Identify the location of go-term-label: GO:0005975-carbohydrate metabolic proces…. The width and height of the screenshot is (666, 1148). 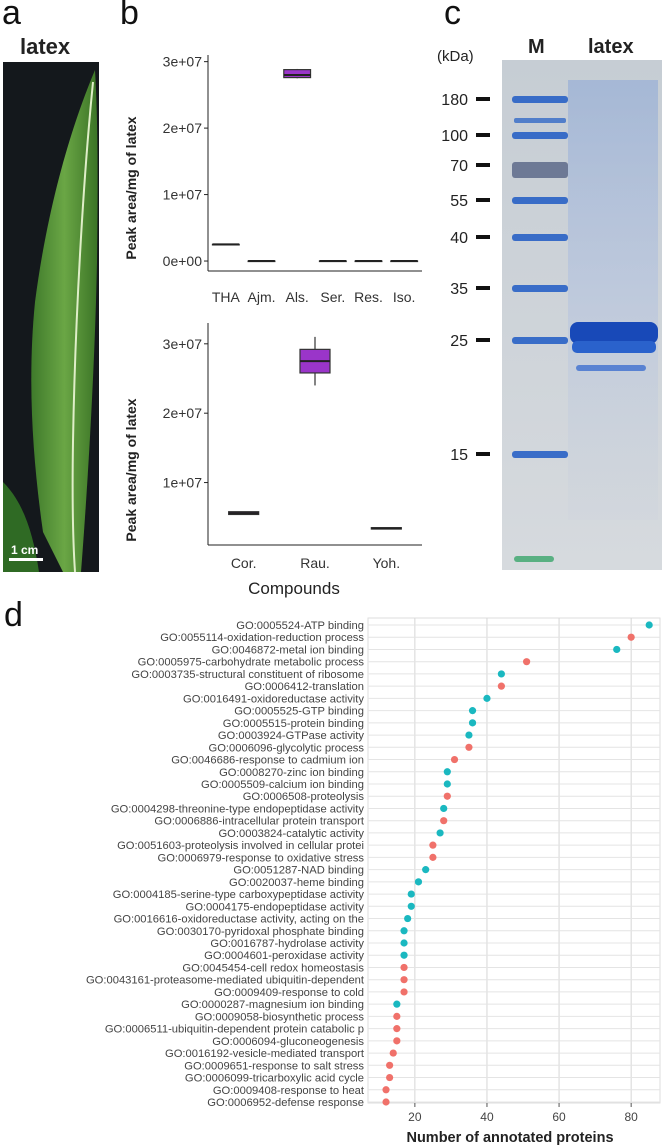
(251, 663).